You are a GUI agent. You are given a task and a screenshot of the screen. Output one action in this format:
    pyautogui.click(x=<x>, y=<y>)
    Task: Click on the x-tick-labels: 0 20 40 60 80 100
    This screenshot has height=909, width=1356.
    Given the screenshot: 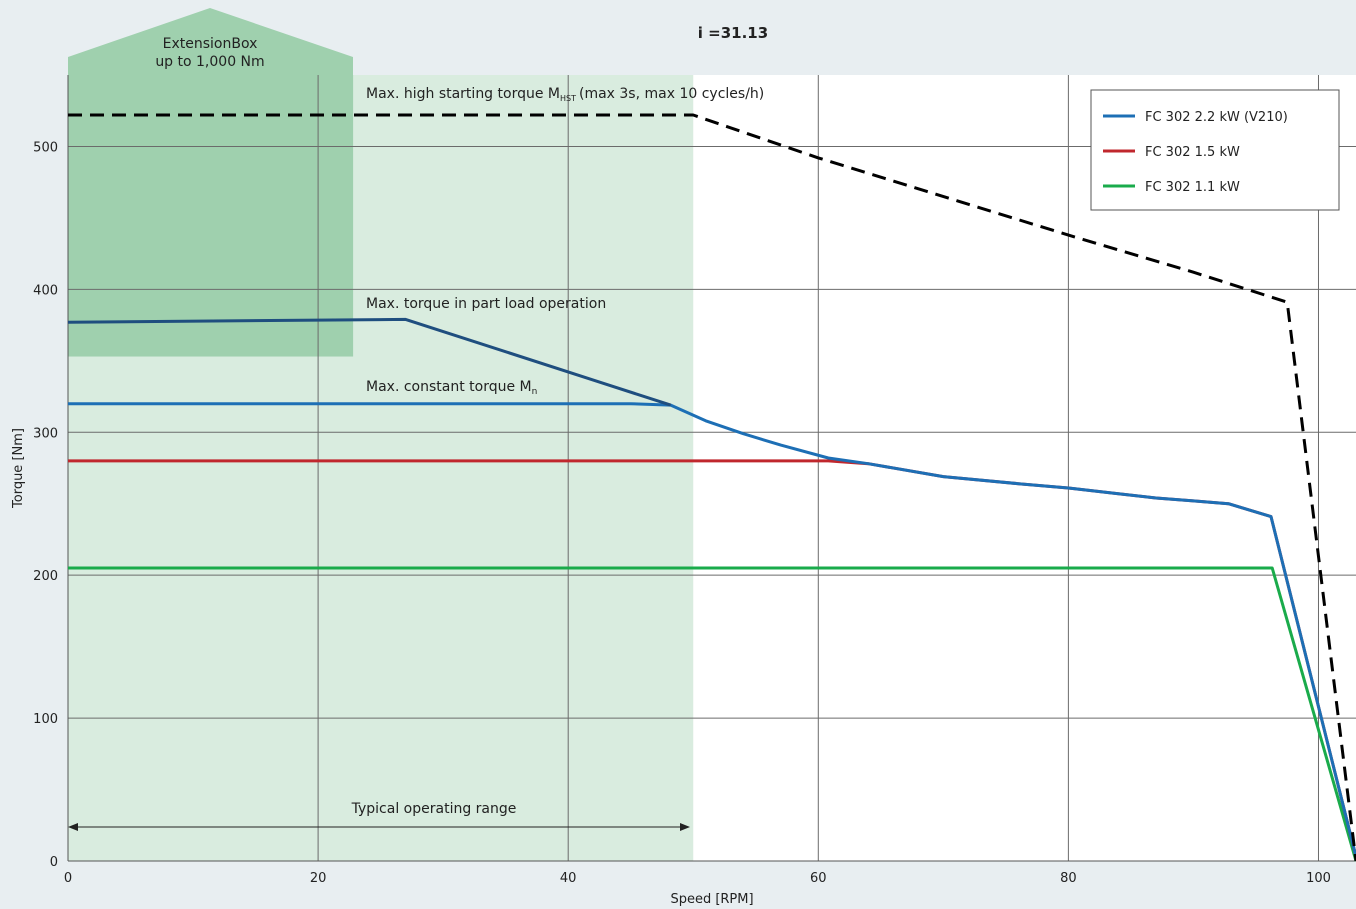 What is the action you would take?
    pyautogui.click(x=697, y=878)
    